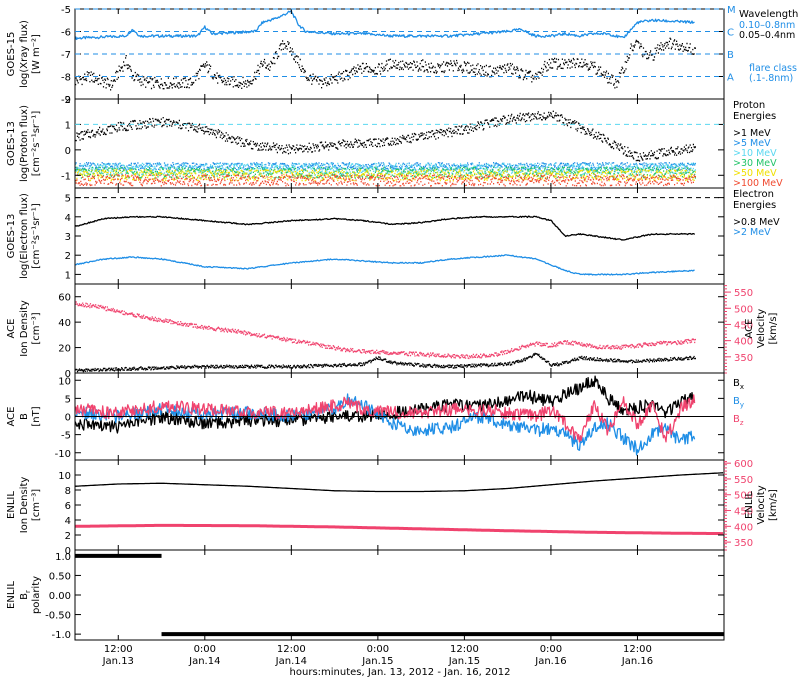 This screenshot has width=800, height=680. Describe the element at coordinates (66, 33) in the screenshot. I see `y-tick-label: -6` at that location.